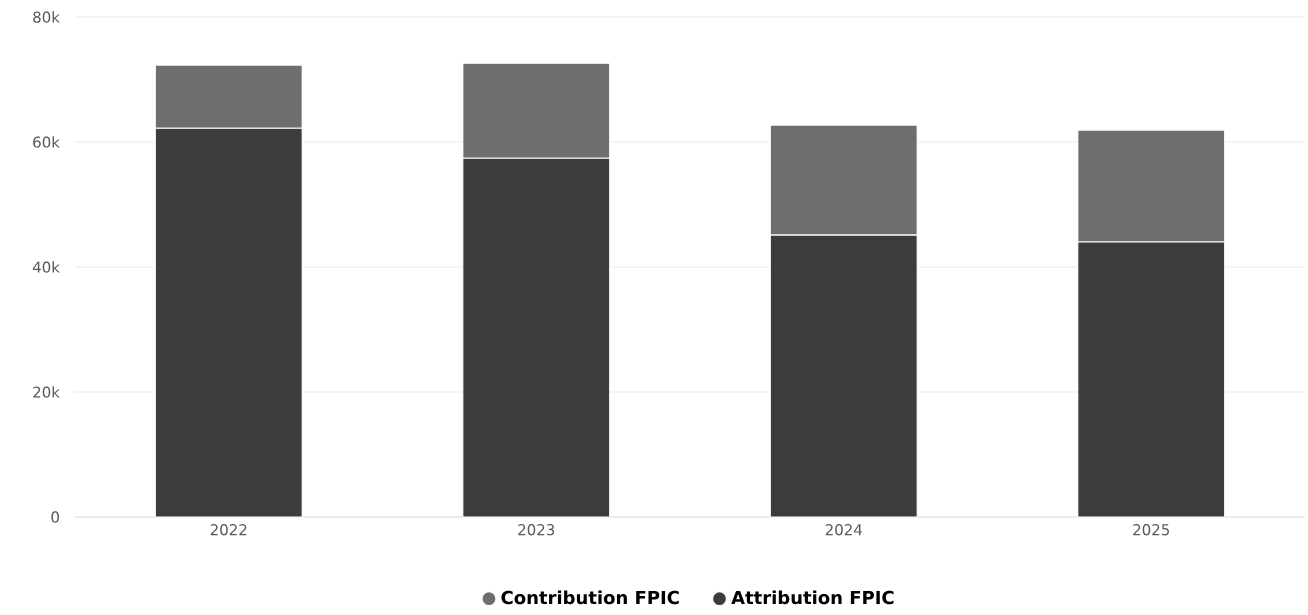 The image size is (1308, 615). Describe the element at coordinates (590, 597) in the screenshot. I see `legend-label: Contribution FPIC` at that location.